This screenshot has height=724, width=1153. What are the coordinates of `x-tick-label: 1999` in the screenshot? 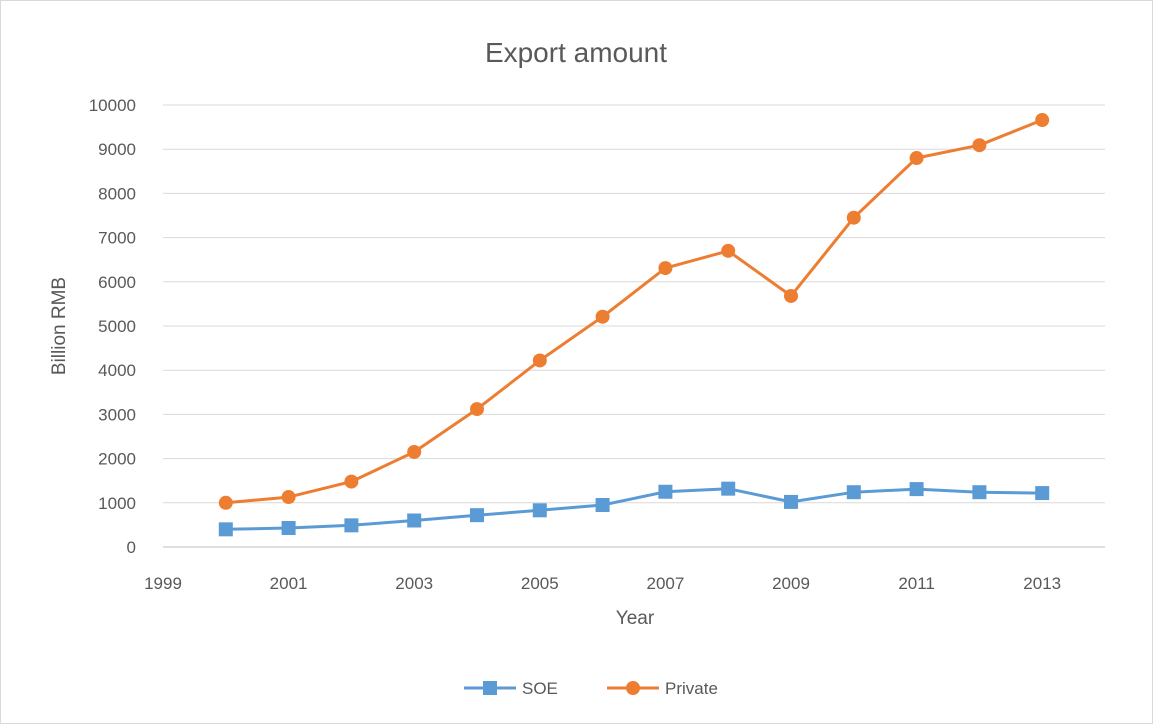 It's located at (163, 583).